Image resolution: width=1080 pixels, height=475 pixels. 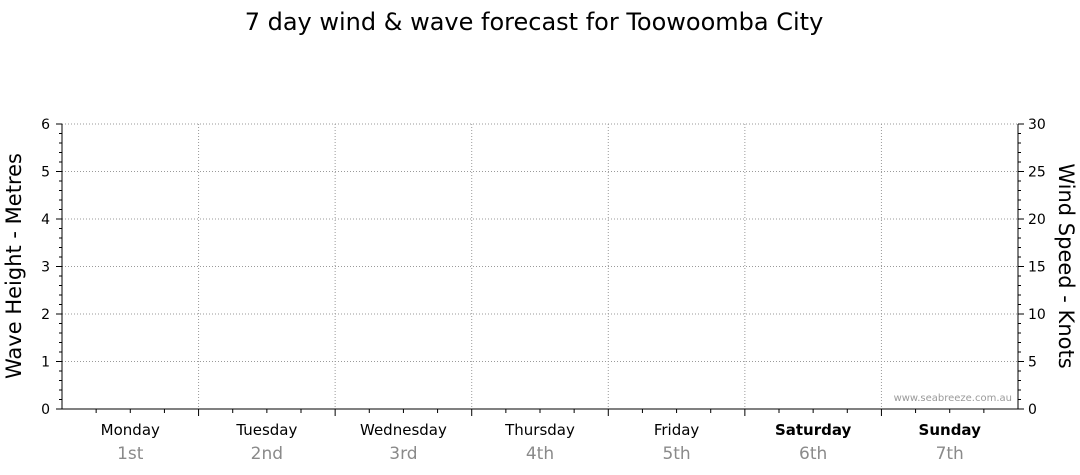 What do you see at coordinates (1037, 125) in the screenshot?
I see `right-tick-label: 30` at bounding box center [1037, 125].